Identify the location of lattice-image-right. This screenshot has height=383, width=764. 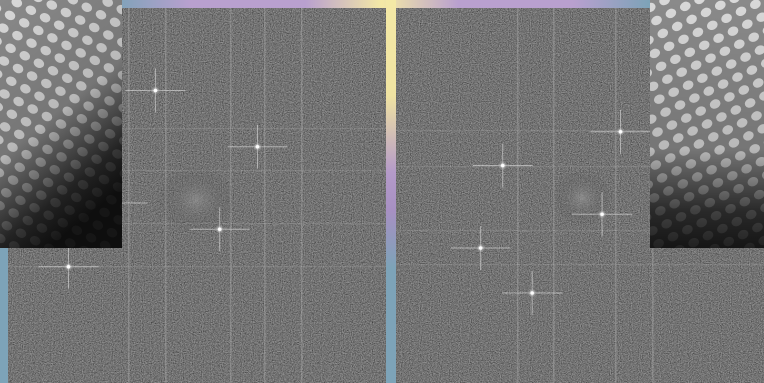
(707, 124).